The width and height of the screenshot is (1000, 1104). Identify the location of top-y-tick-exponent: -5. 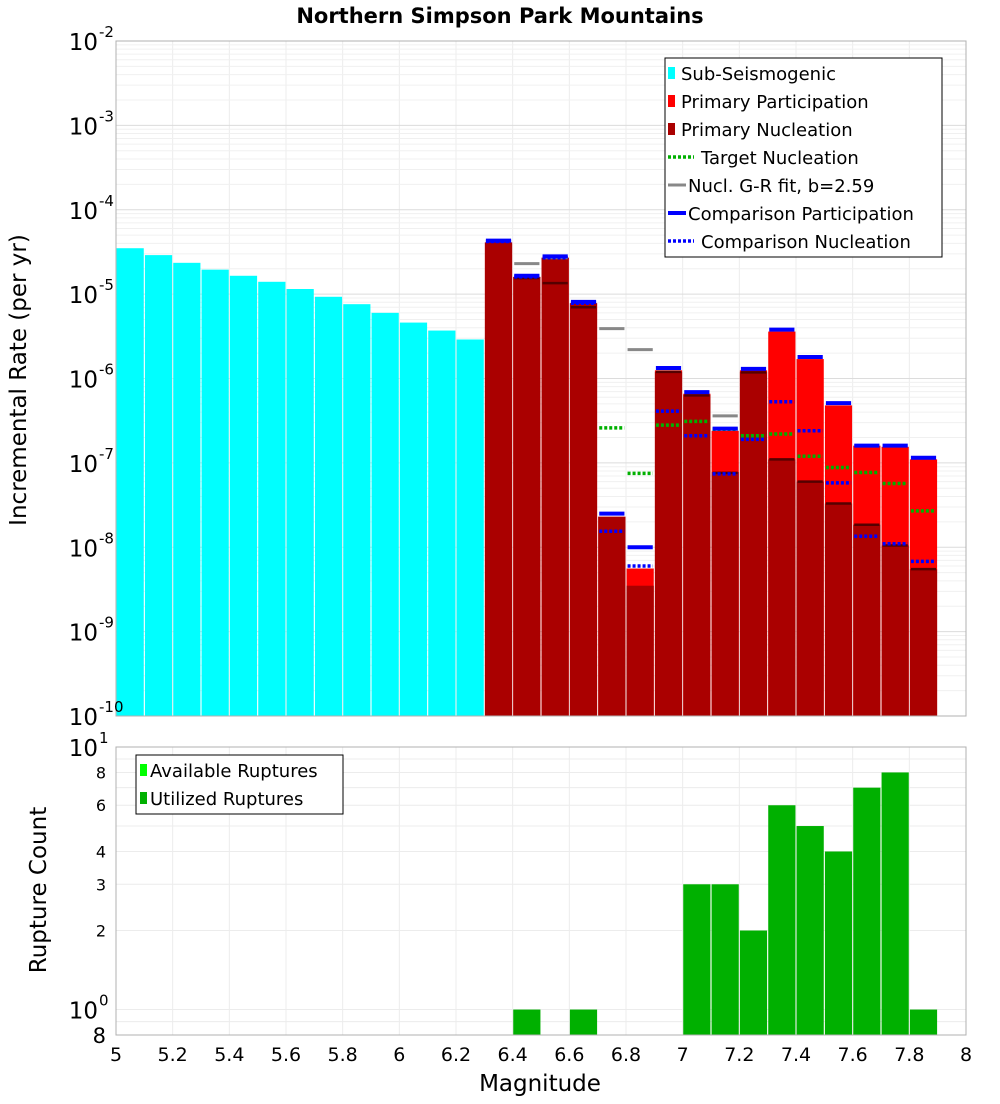
(106, 285).